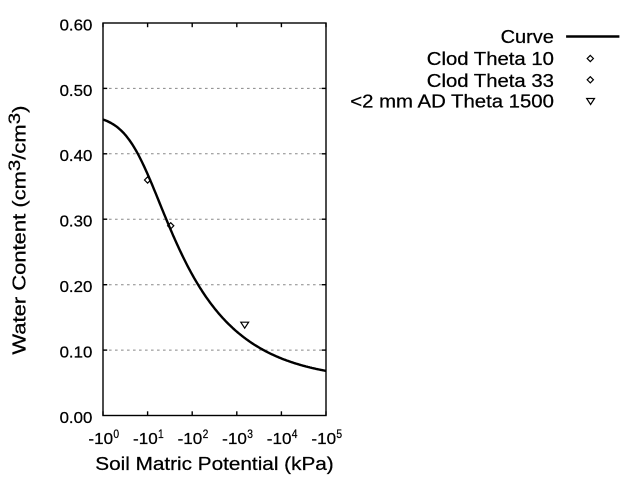 The width and height of the screenshot is (640, 480). I want to click on svg-text: 1, so click(161, 434).